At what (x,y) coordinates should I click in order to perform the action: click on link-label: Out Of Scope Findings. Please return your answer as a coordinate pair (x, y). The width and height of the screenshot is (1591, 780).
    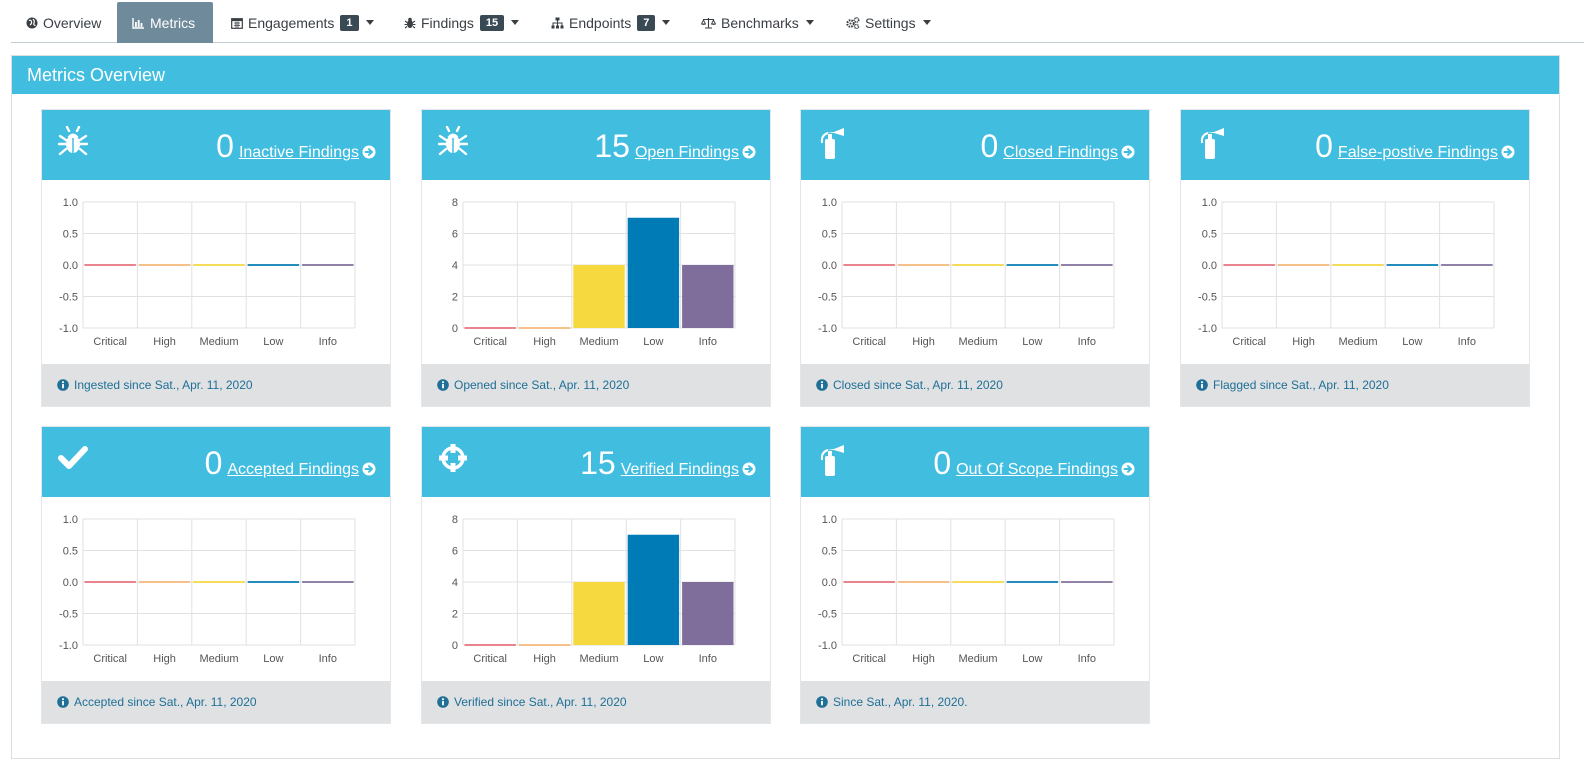
    Looking at the image, I should click on (1037, 469).